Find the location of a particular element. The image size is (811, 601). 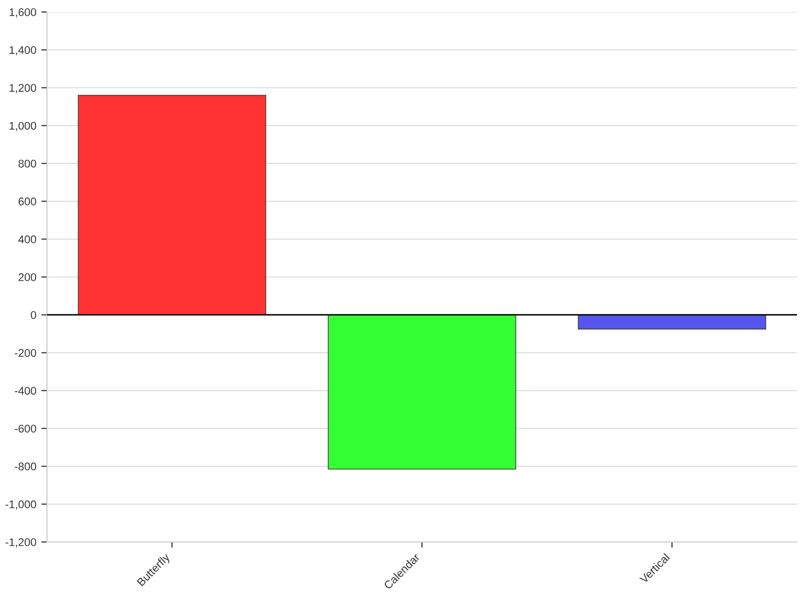

y-tick-label: -600 is located at coordinates (25, 428).